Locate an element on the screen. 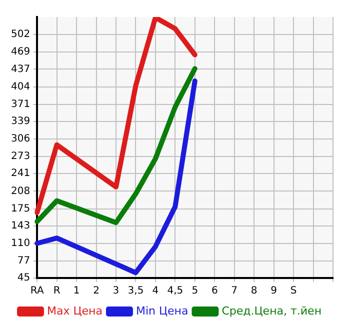 The width and height of the screenshot is (345, 335). y-tick-label: 469 is located at coordinates (20, 52).